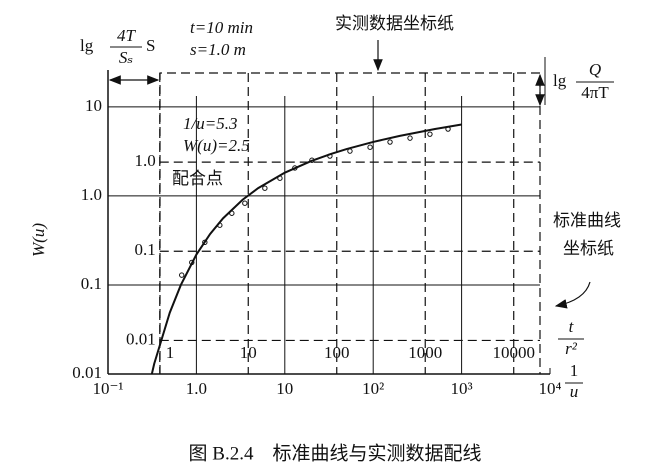 Image resolution: width=670 pixels, height=473 pixels. Describe the element at coordinates (550, 388) in the screenshot. I see `x-tick-label: 10⁴` at that location.